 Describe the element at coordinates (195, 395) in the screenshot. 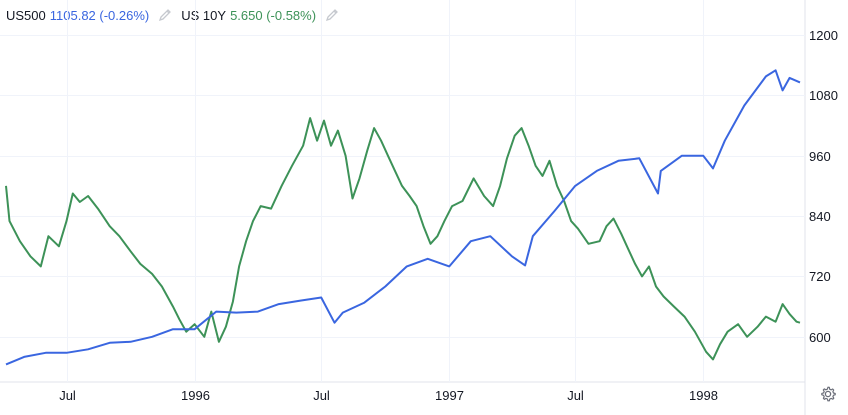

I see `x-tick-label: 1996` at that location.